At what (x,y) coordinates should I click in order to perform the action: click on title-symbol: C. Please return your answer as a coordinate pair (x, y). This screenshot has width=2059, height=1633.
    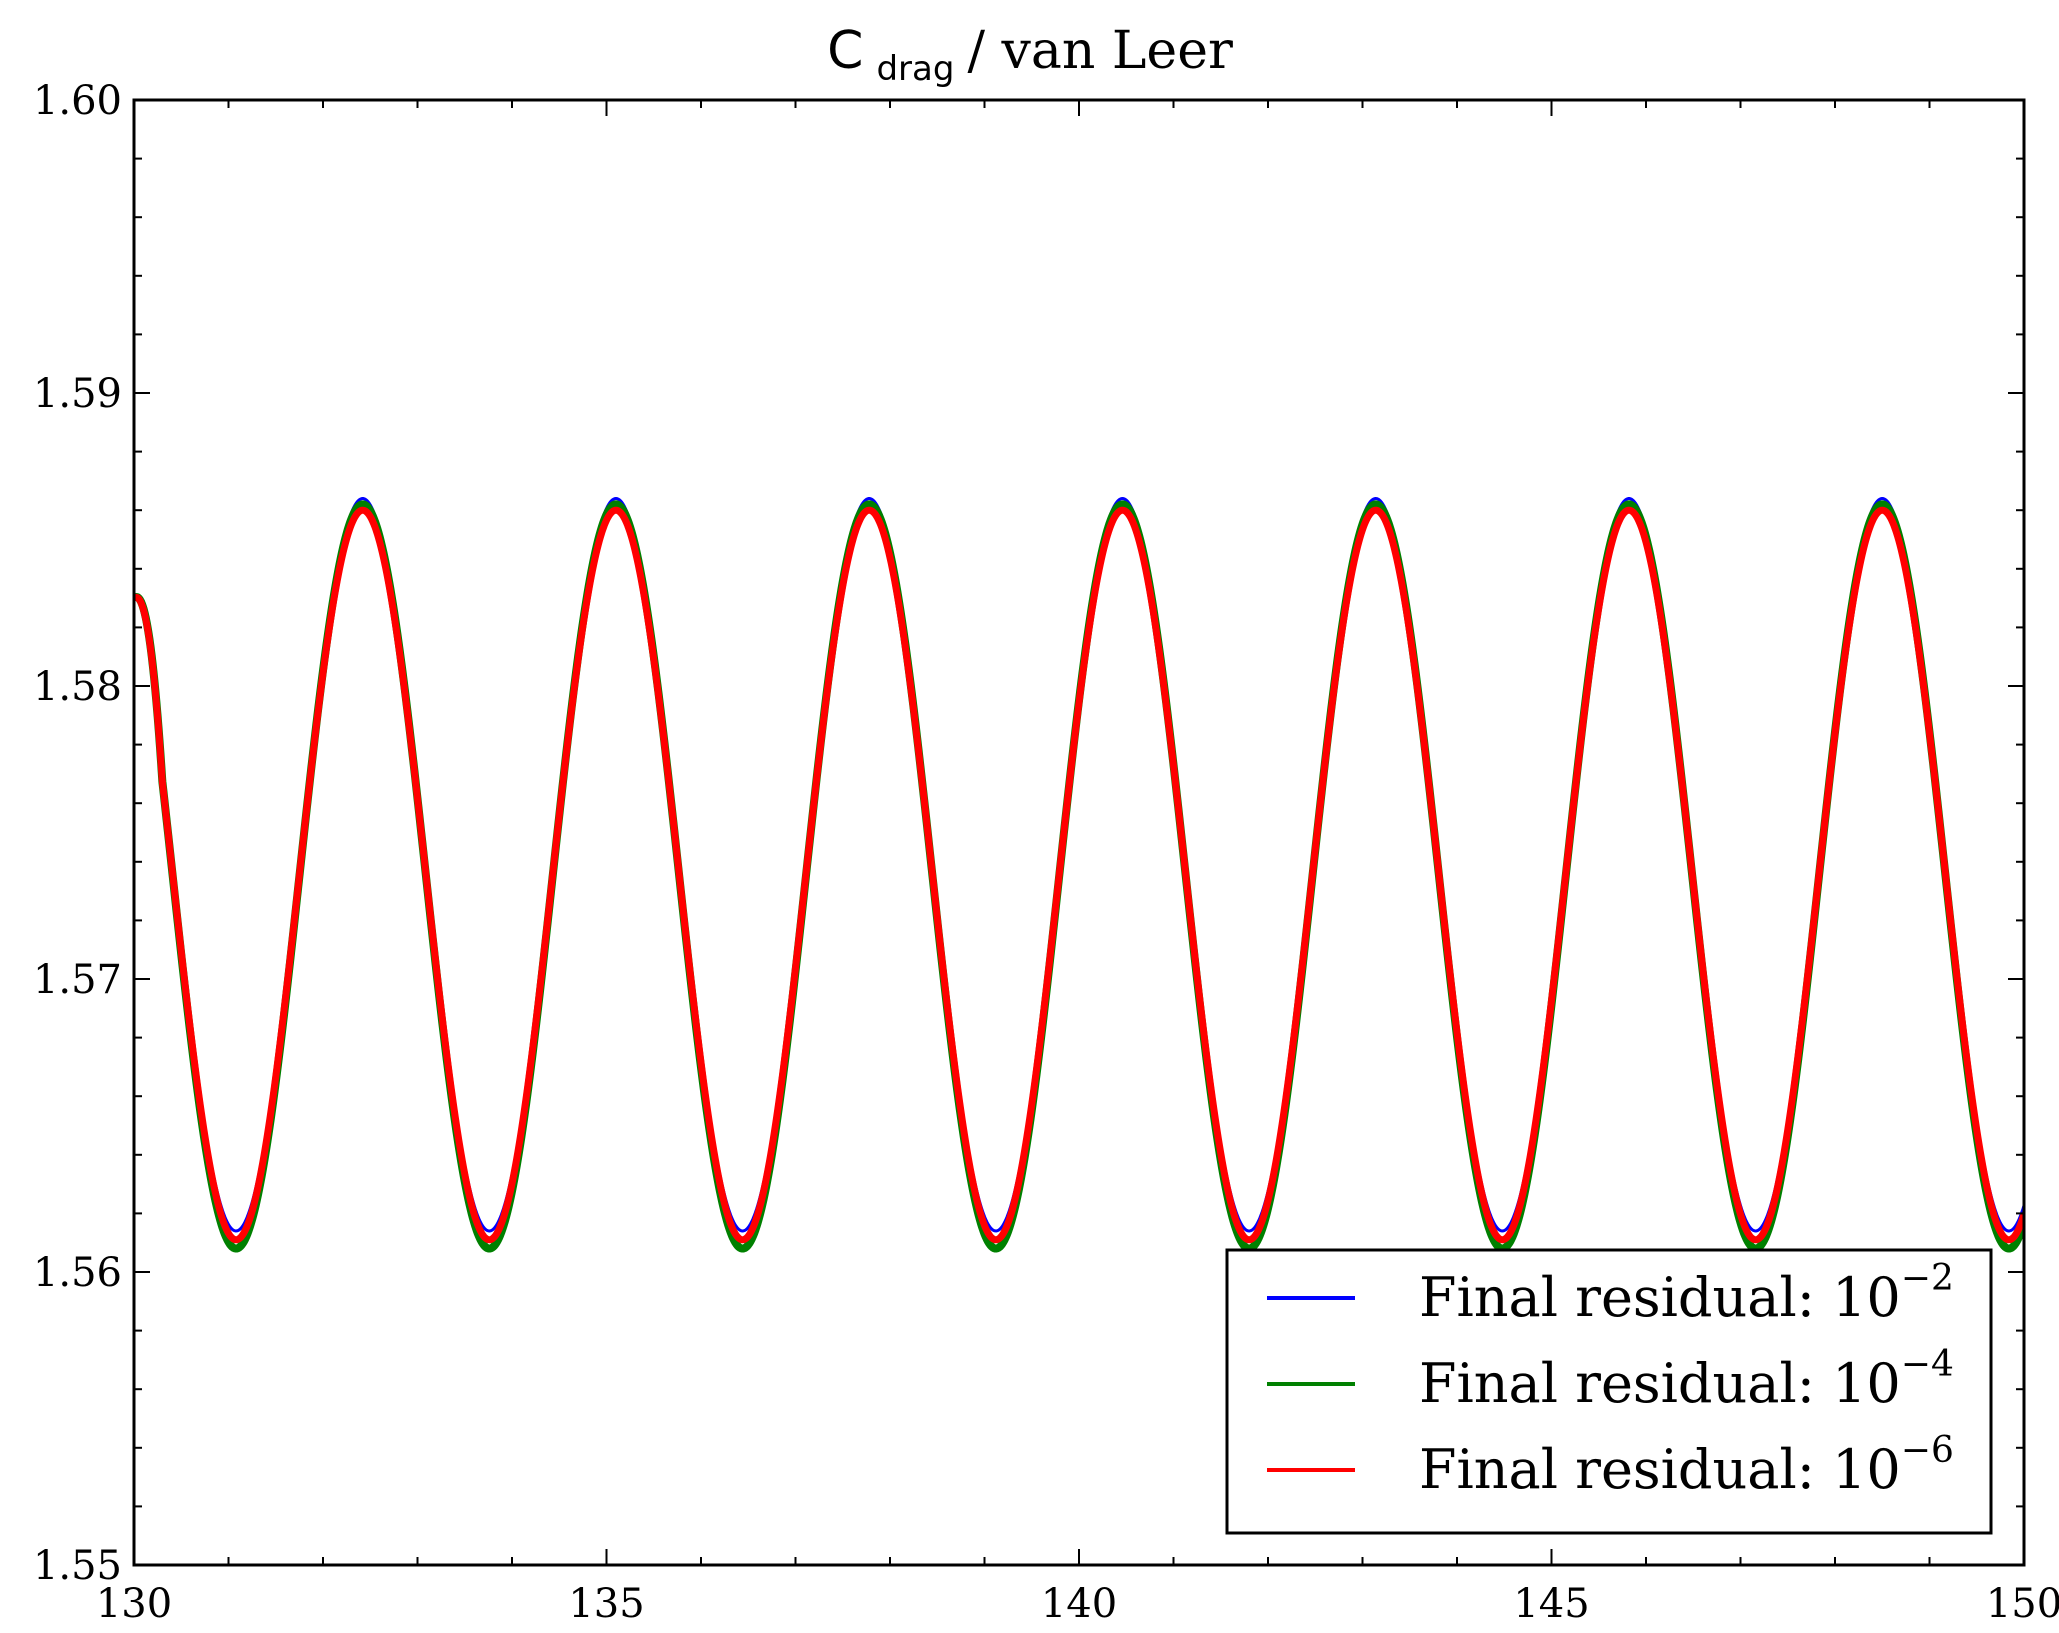
    Looking at the image, I should click on (845, 51).